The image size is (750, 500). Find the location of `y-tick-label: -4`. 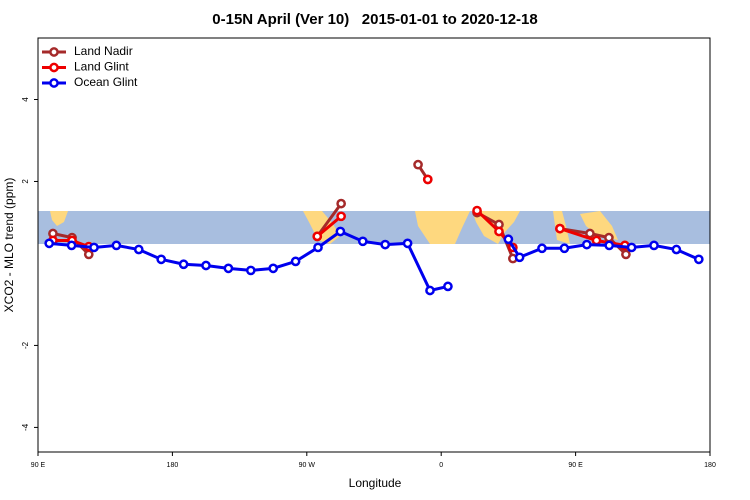

y-tick-label: -4 is located at coordinates (25, 427).